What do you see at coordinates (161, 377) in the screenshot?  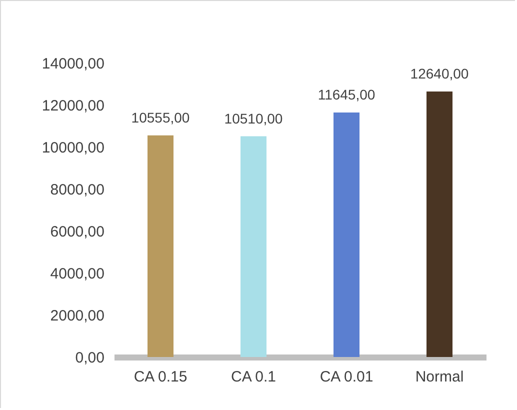 I see `x-tick-label: CA 0.15` at bounding box center [161, 377].